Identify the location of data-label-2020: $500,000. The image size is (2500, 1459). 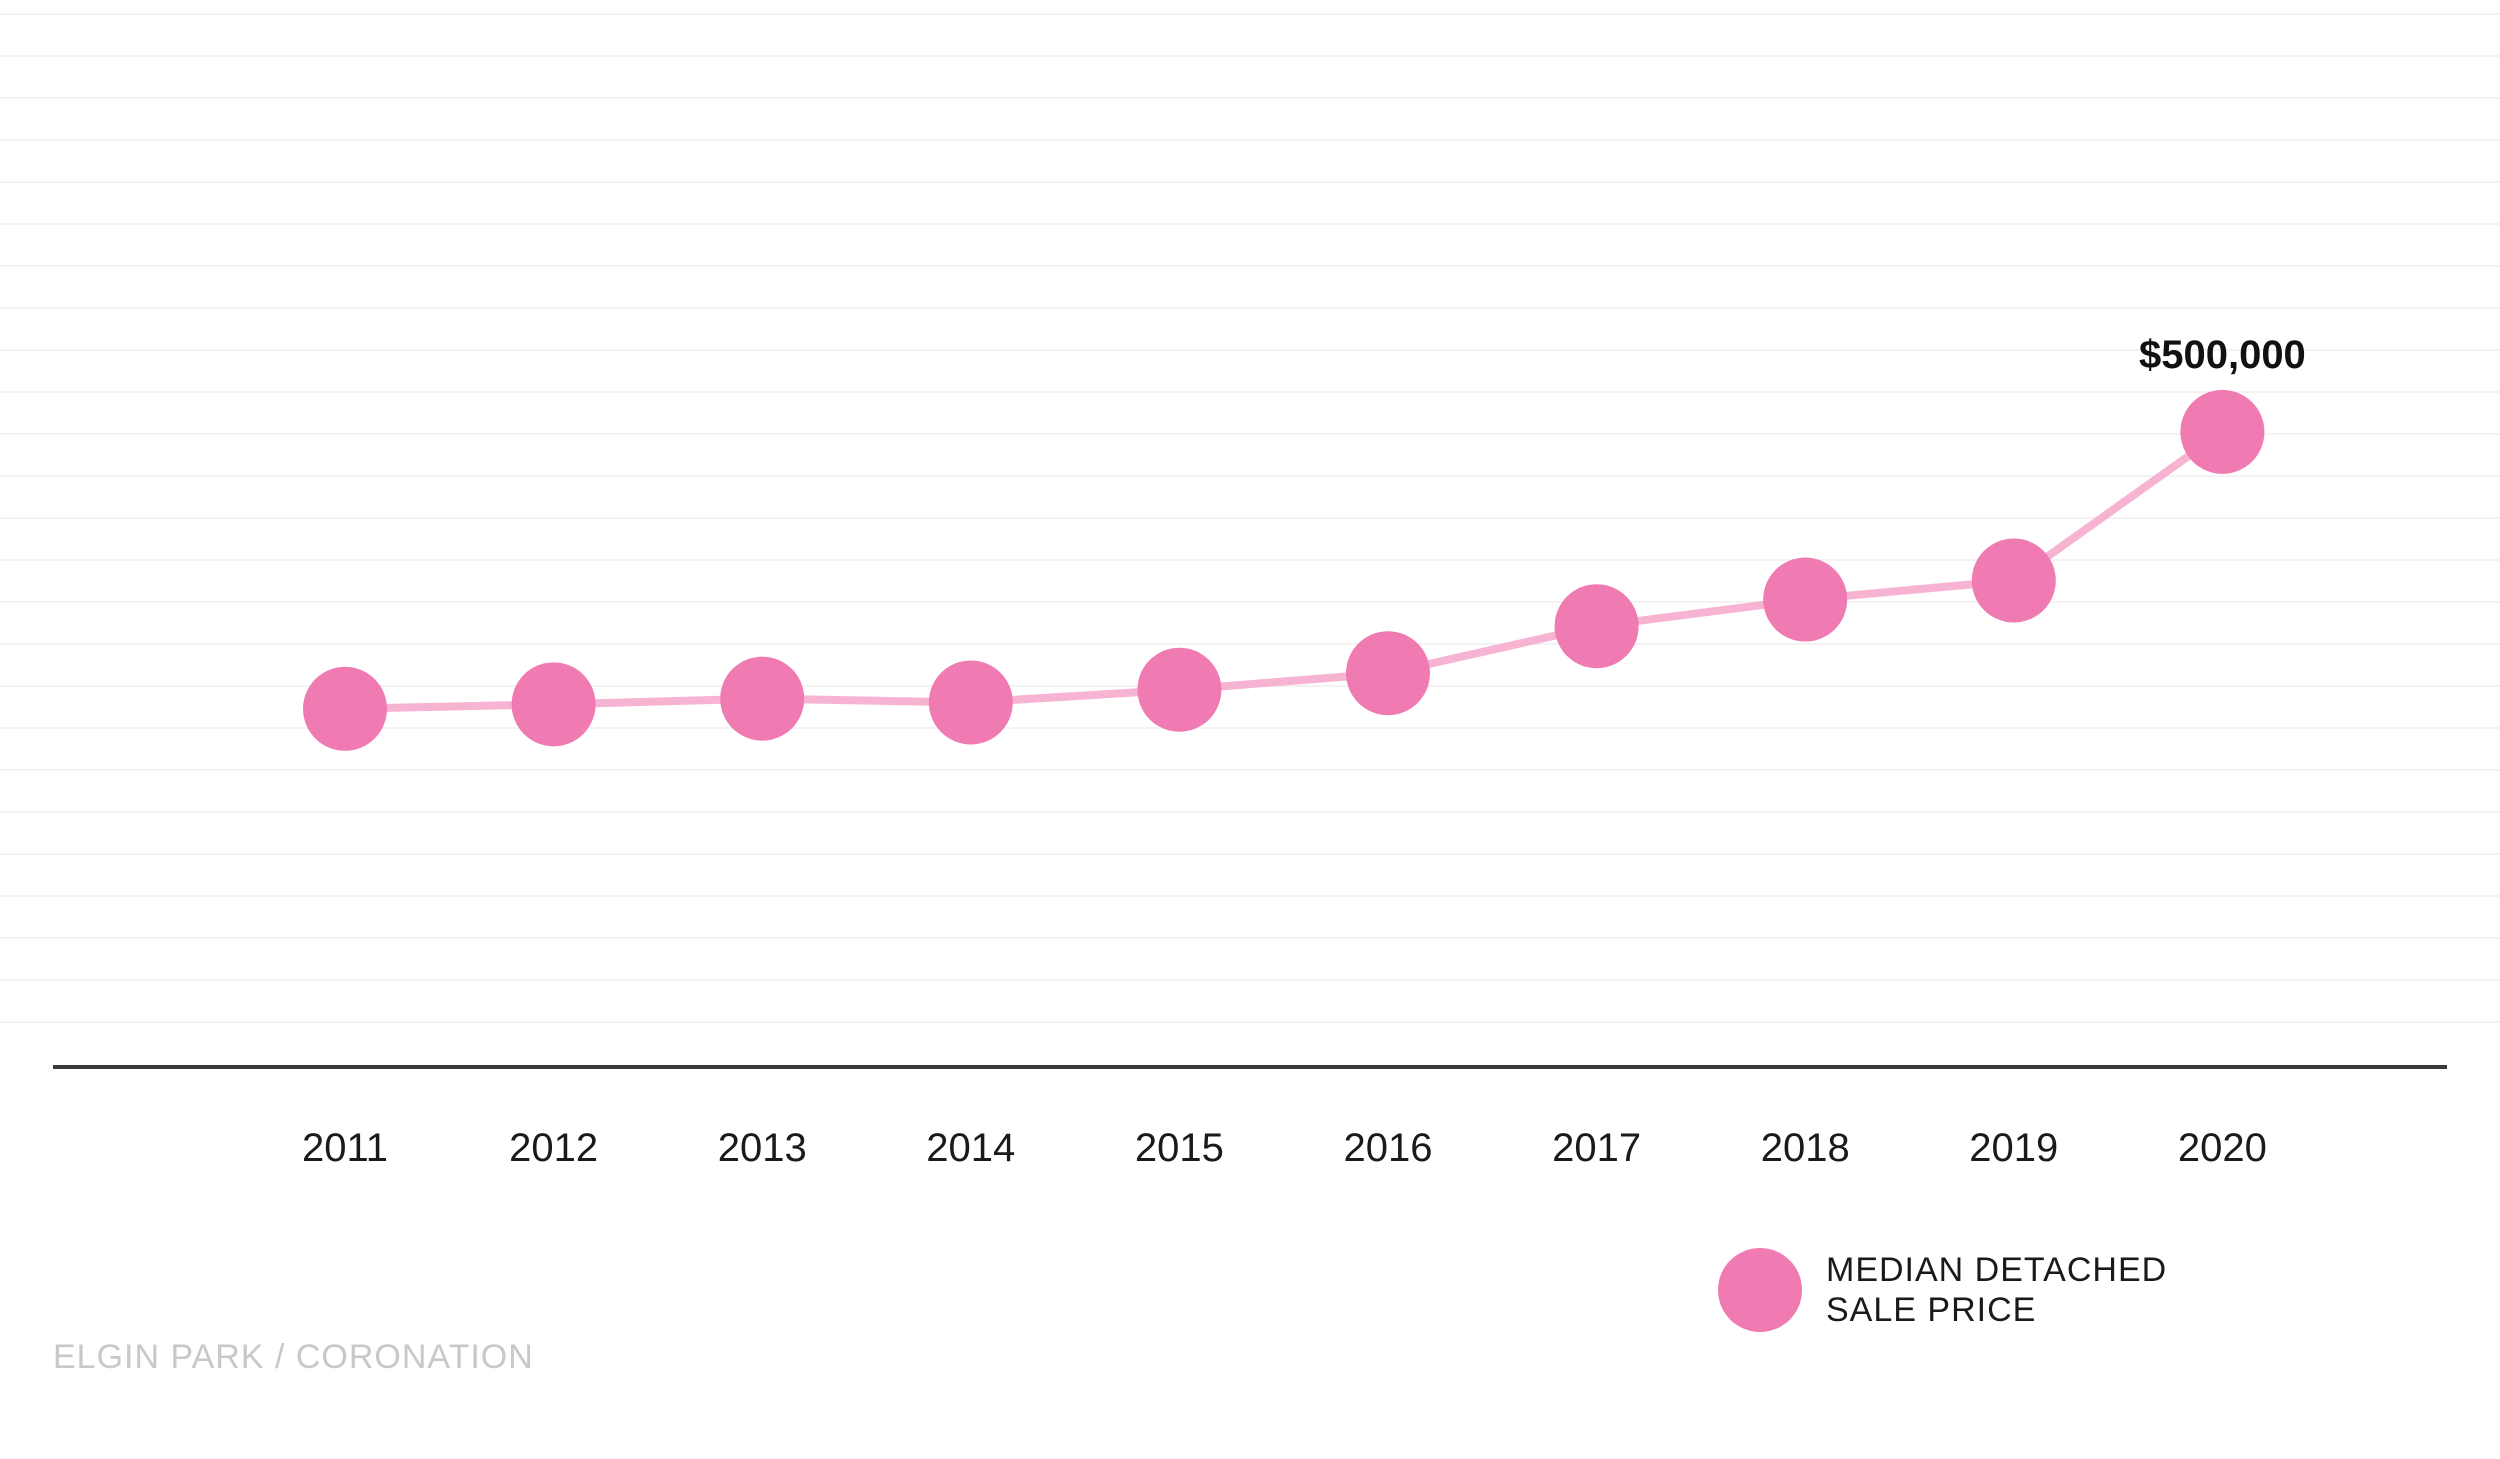
(2222, 355).